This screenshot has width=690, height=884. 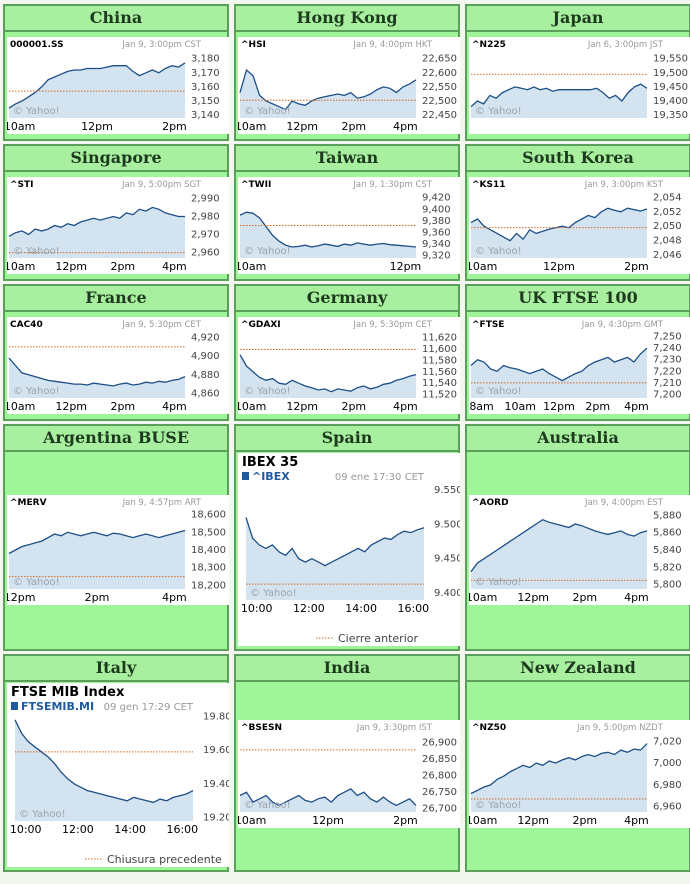 What do you see at coordinates (208, 515) in the screenshot?
I see `y-tick-label: 18,600` at bounding box center [208, 515].